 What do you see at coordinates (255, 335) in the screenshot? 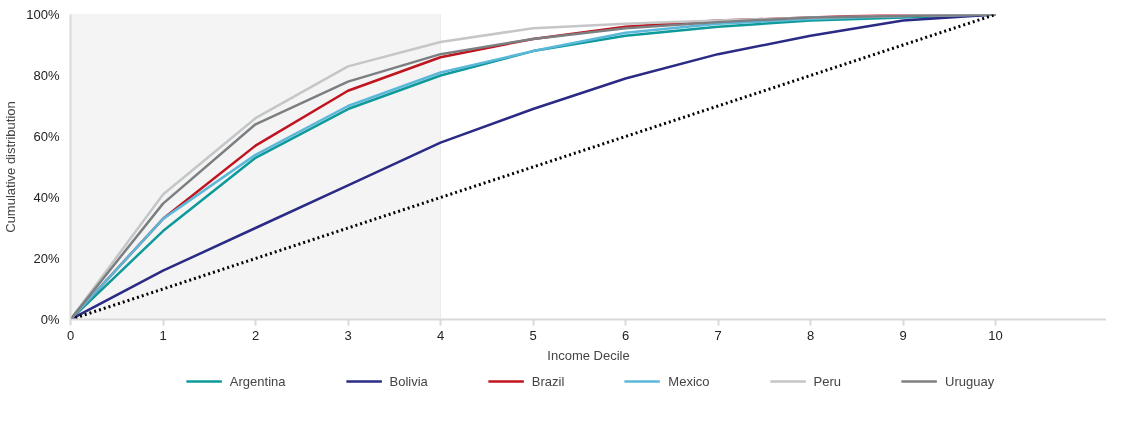
I see `x-tick-label: 2` at bounding box center [255, 335].